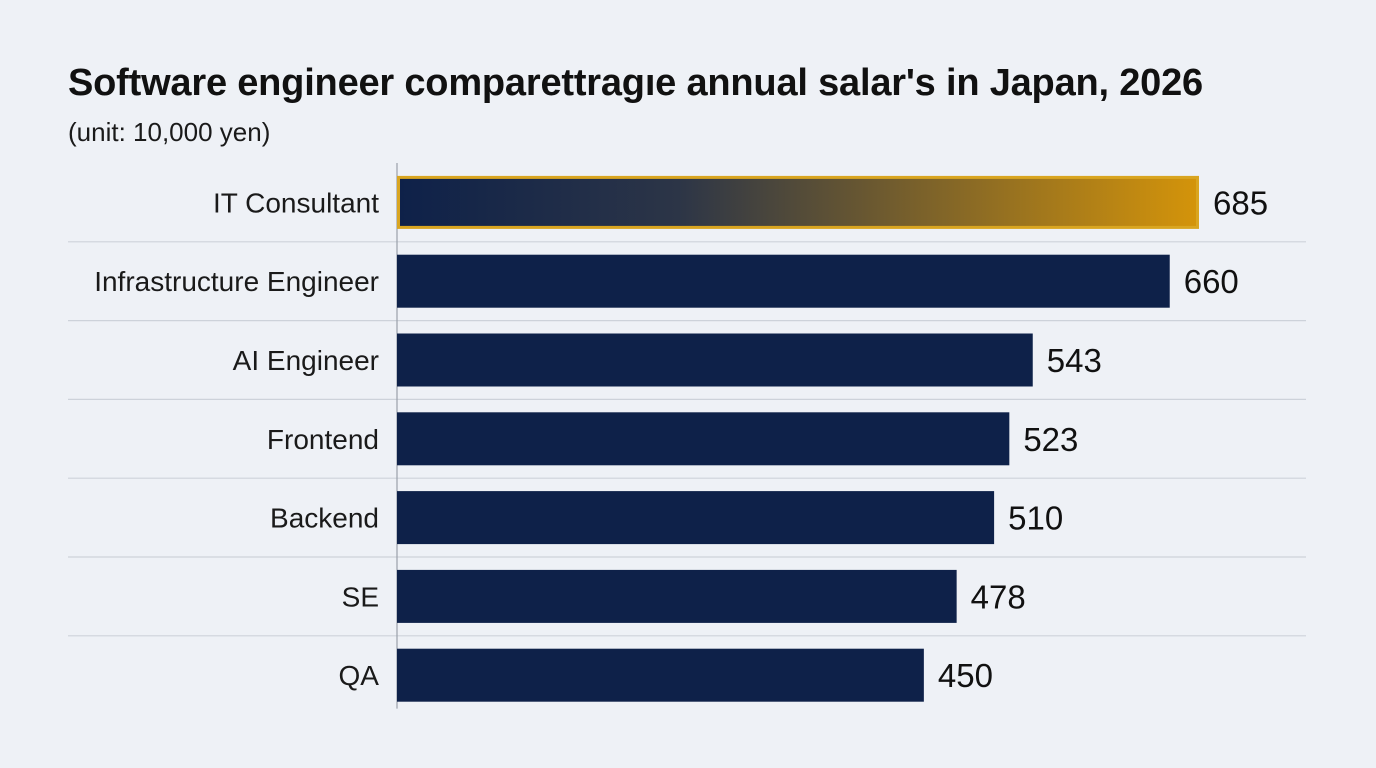  Describe the element at coordinates (1211, 281) in the screenshot. I see `data-label: 660` at that location.